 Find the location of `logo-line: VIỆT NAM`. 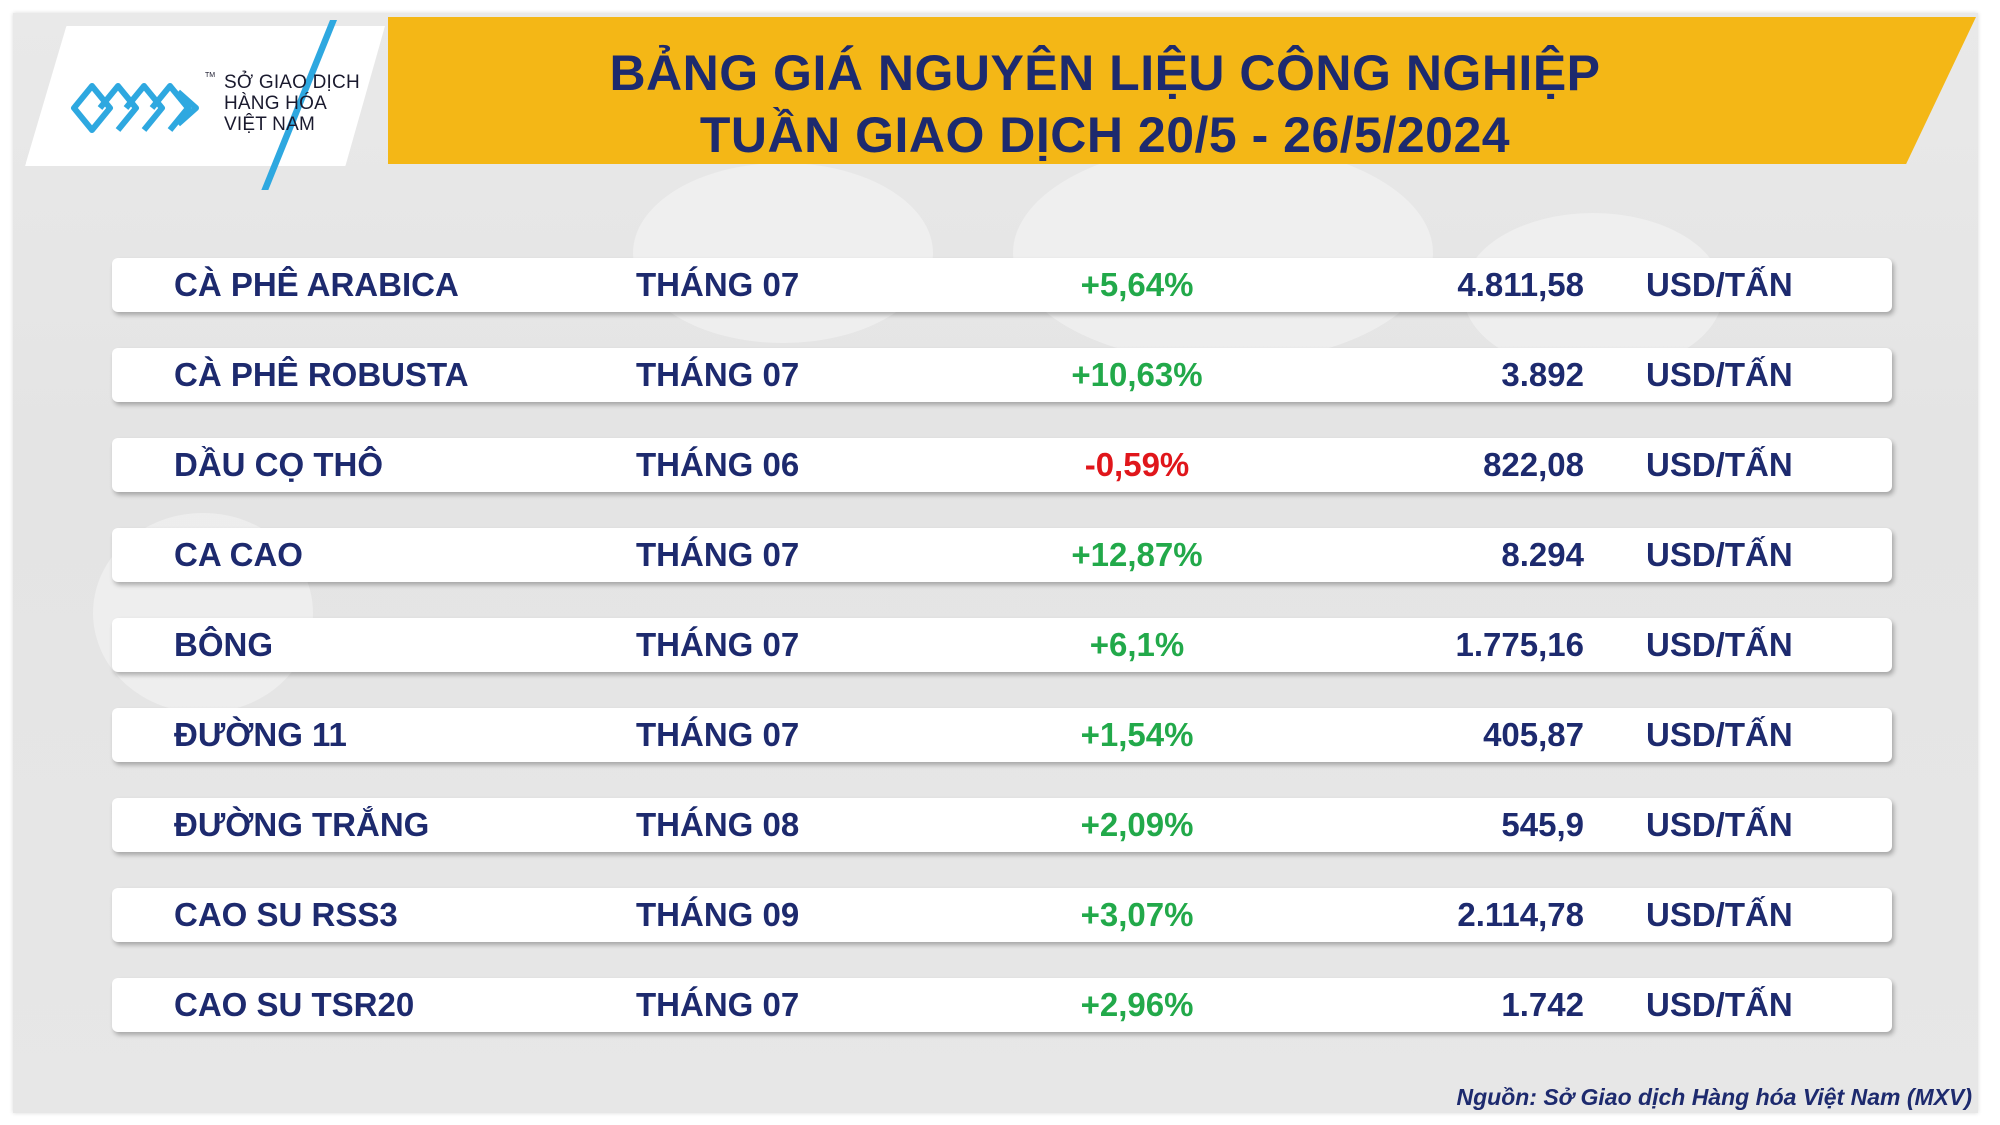

logo-line: VIỆT NAM is located at coordinates (269, 124).